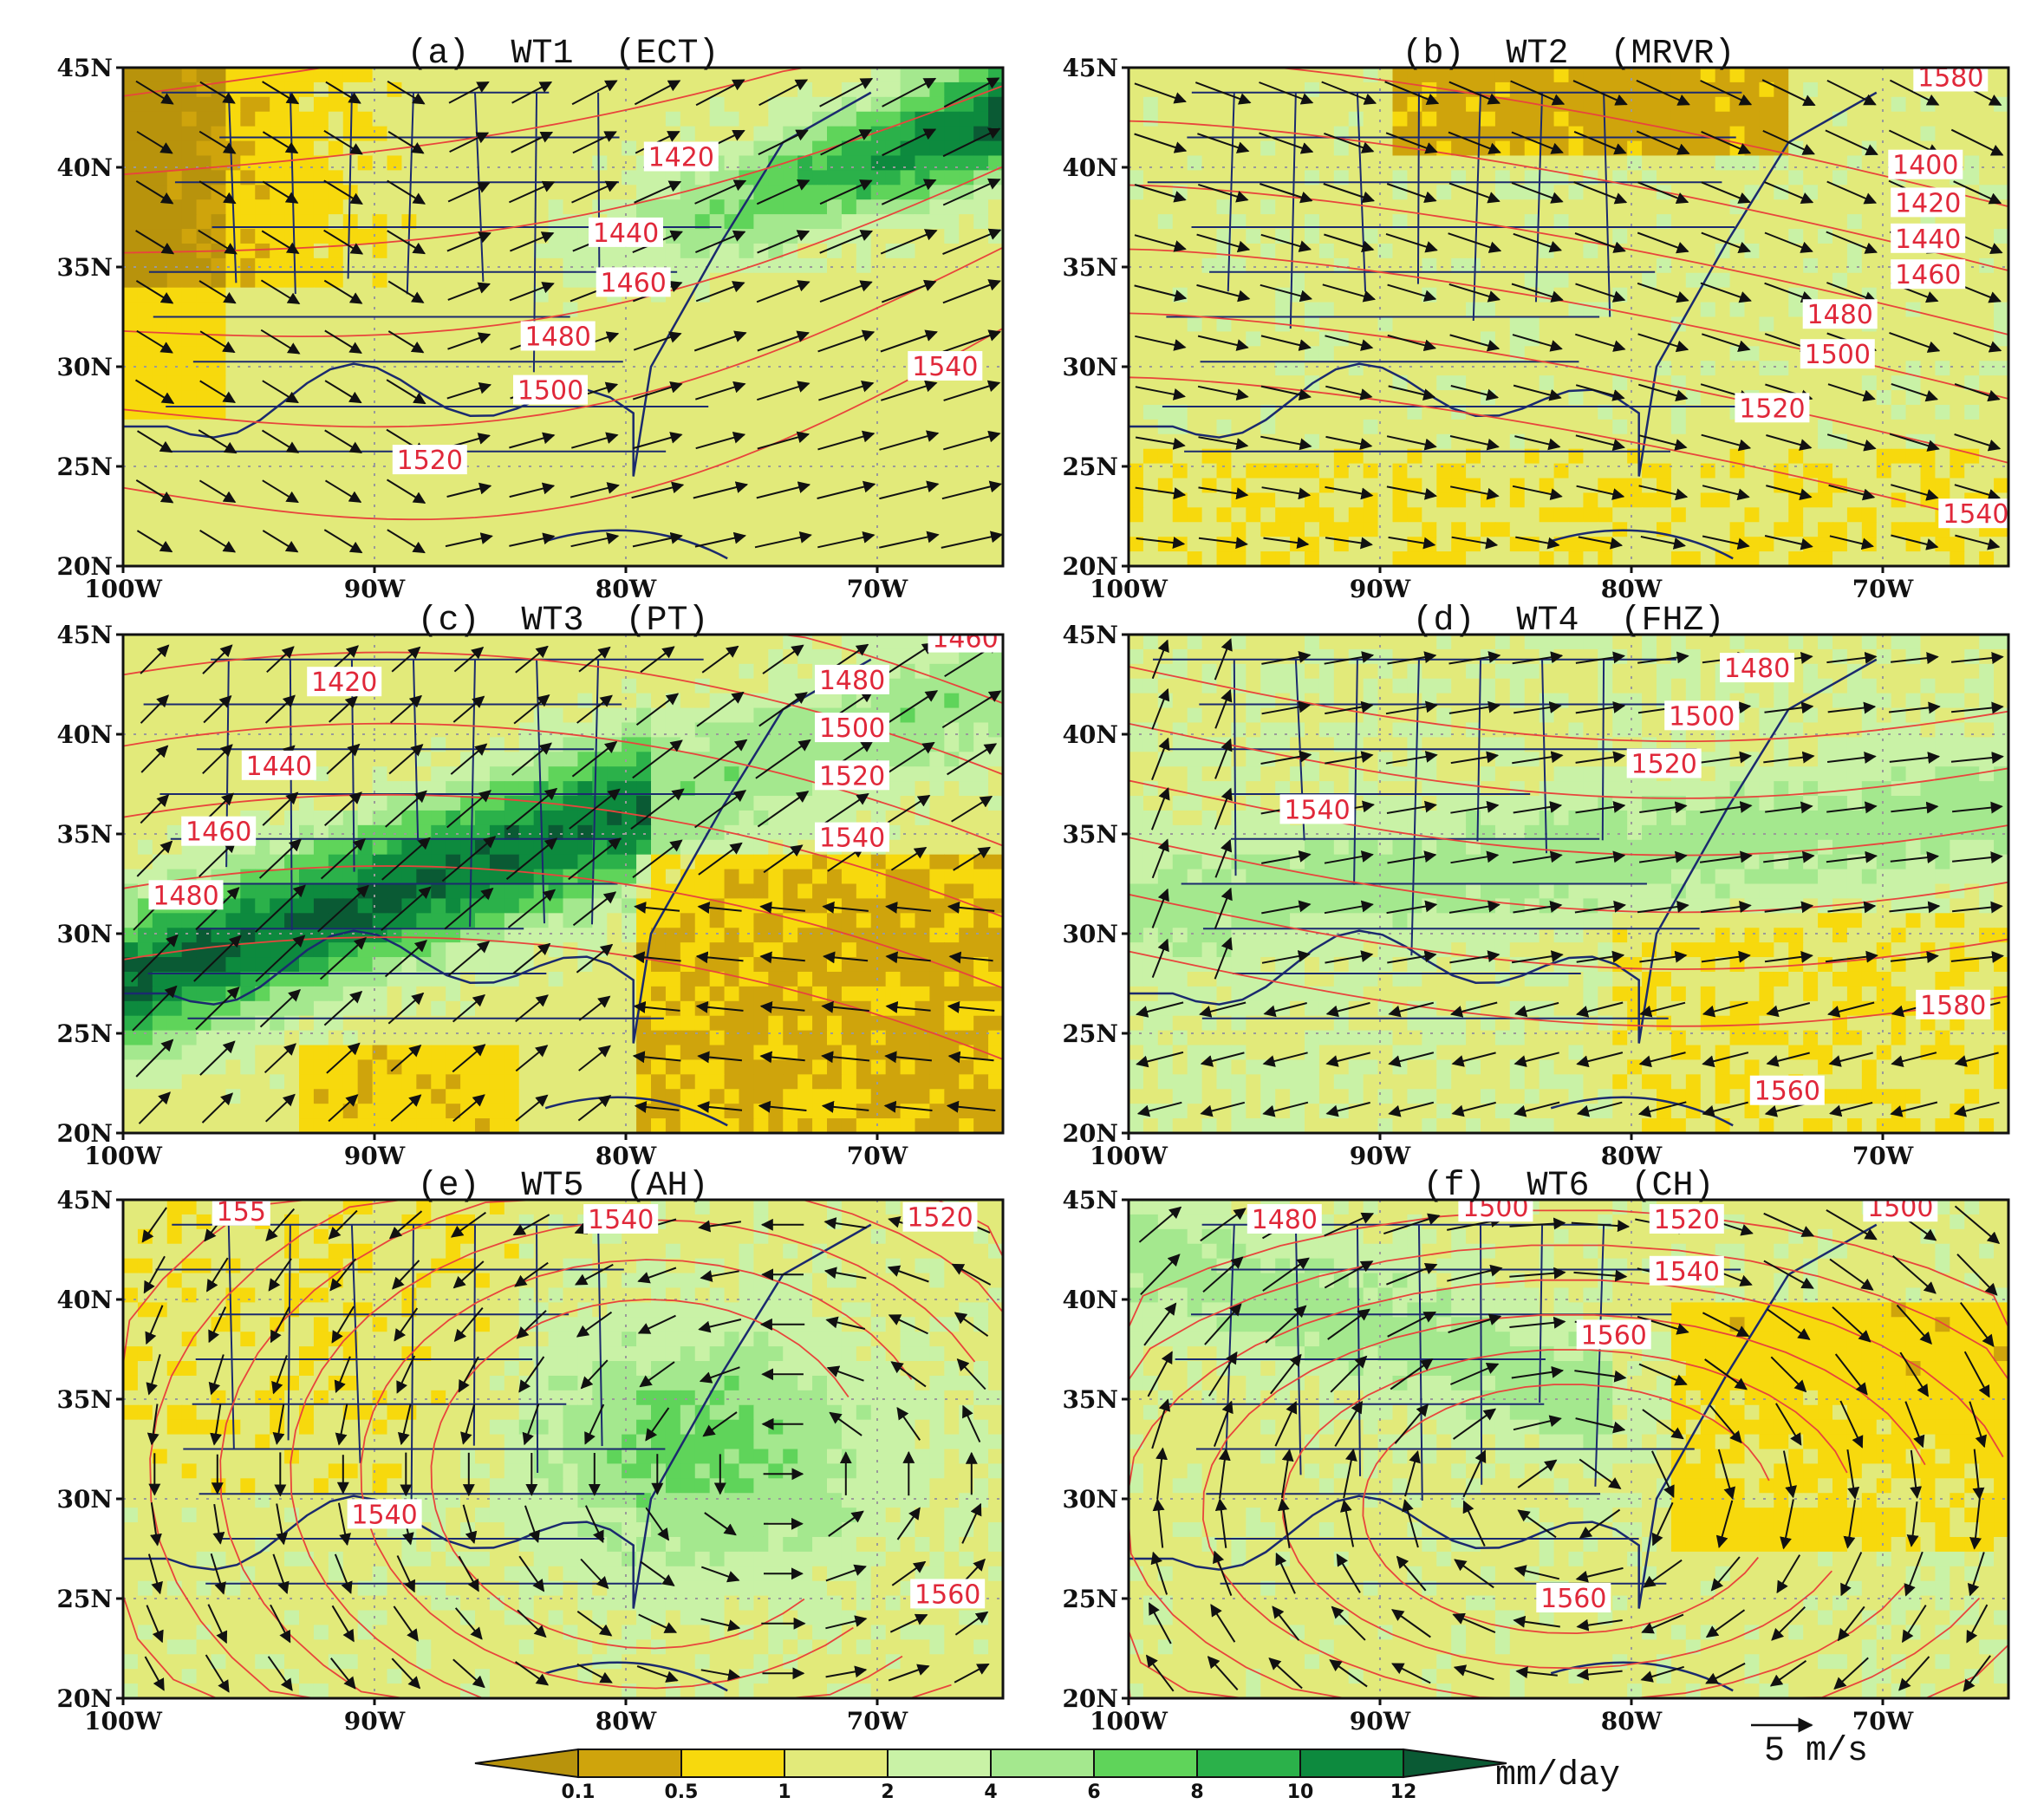 The width and height of the screenshot is (2044, 1817). What do you see at coordinates (558, 337) in the screenshot?
I see `contour-label: 1480` at bounding box center [558, 337].